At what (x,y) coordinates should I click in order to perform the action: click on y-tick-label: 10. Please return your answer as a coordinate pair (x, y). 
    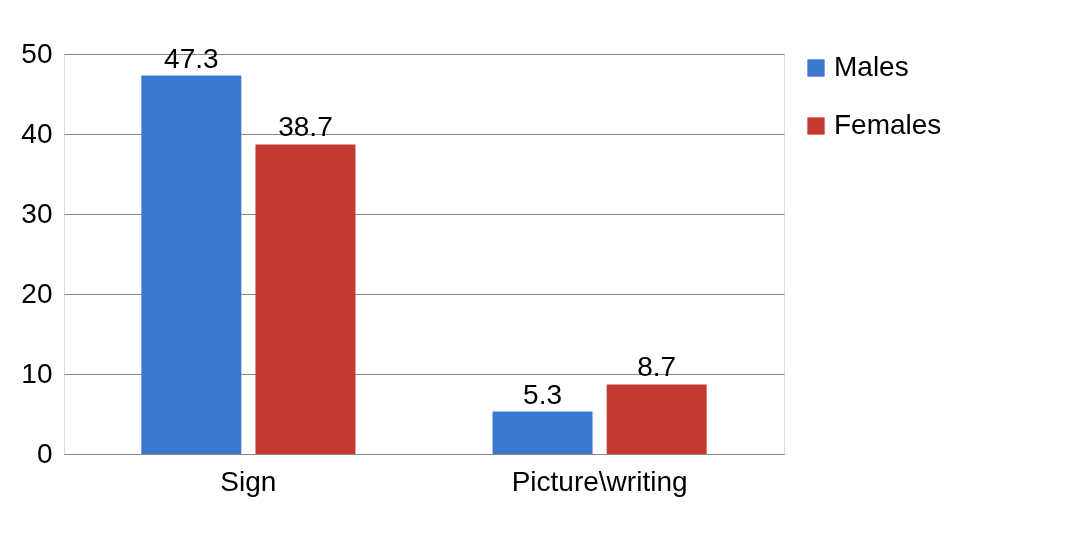
    Looking at the image, I should click on (37, 373).